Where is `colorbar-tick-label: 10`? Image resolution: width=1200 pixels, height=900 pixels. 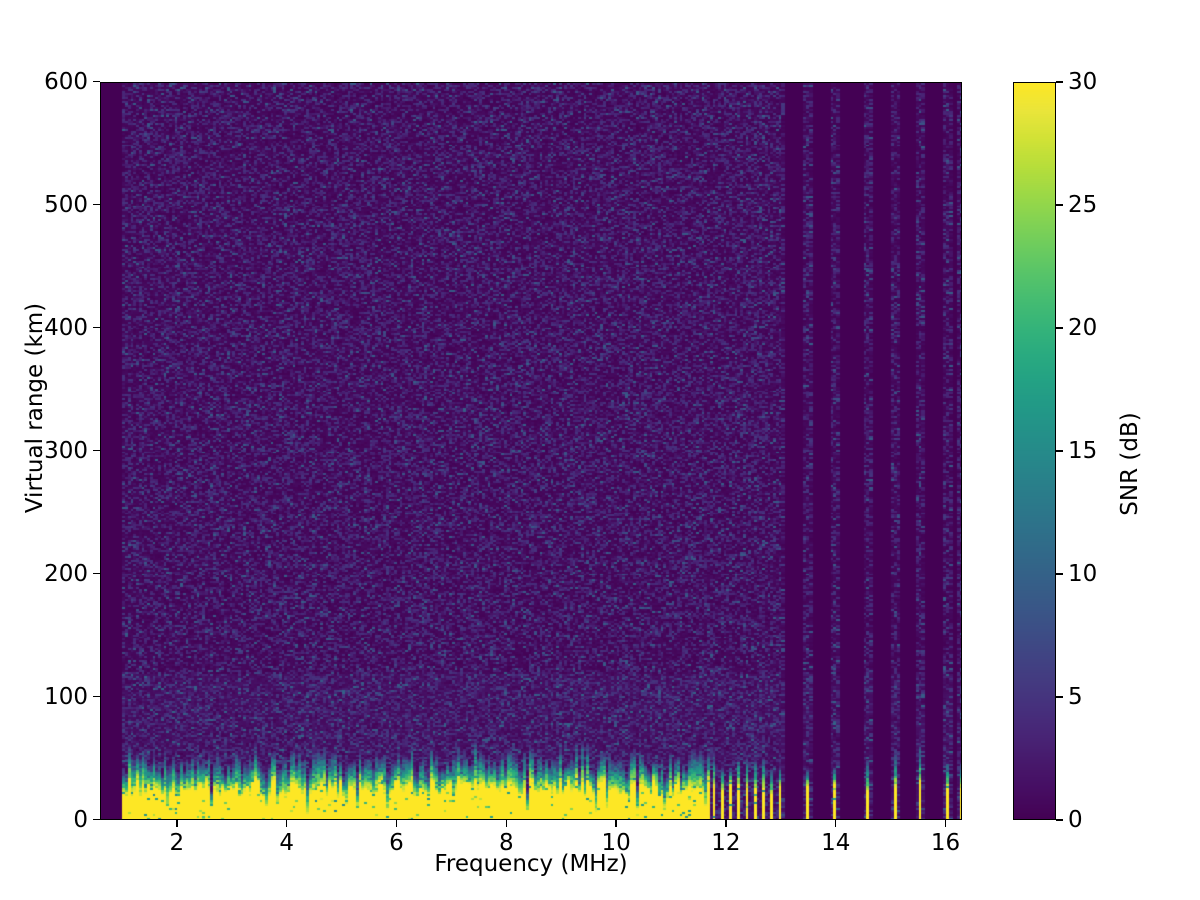 colorbar-tick-label: 10 is located at coordinates (1083, 574).